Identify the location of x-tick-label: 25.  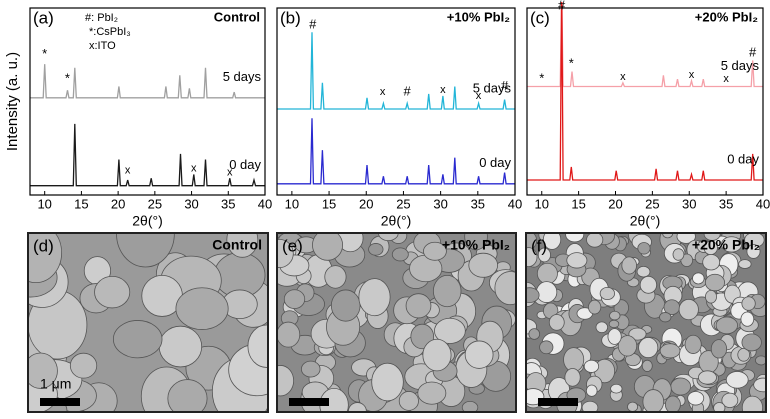
(652, 203).